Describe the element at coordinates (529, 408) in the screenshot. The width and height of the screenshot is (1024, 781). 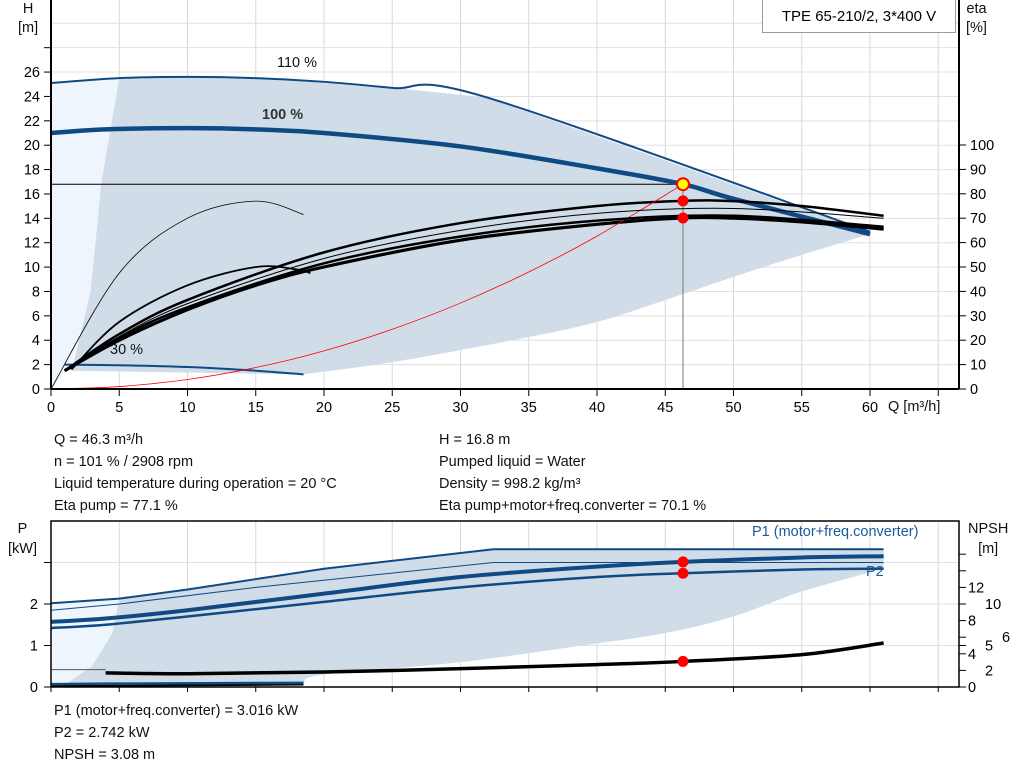
I see `x-tick-label: 35` at that location.